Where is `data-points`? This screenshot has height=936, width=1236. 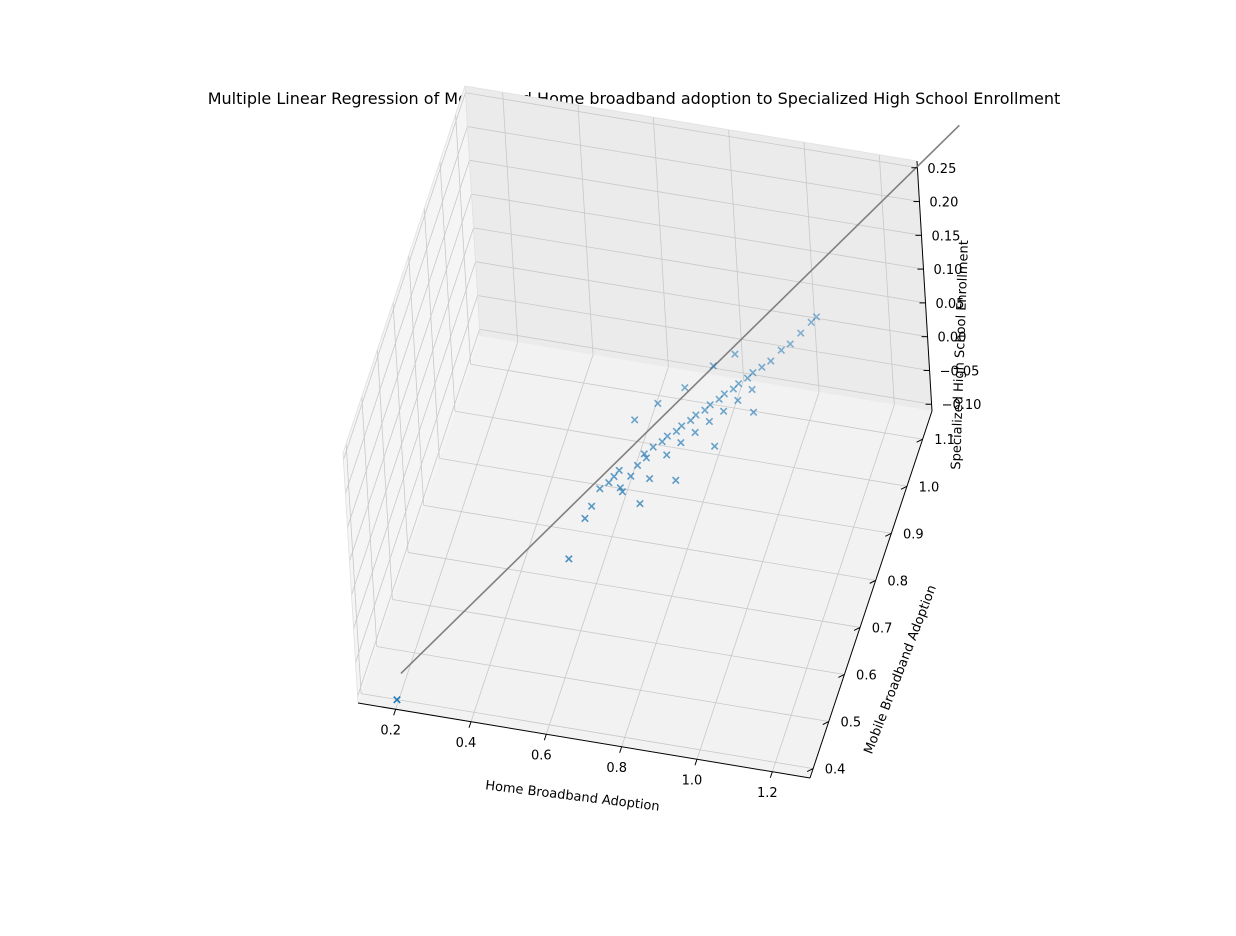
data-points is located at coordinates (607, 508).